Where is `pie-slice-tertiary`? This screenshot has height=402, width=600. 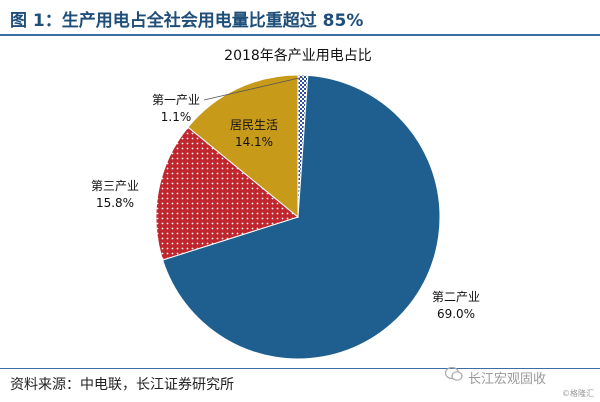 pie-slice-tertiary is located at coordinates (227, 193).